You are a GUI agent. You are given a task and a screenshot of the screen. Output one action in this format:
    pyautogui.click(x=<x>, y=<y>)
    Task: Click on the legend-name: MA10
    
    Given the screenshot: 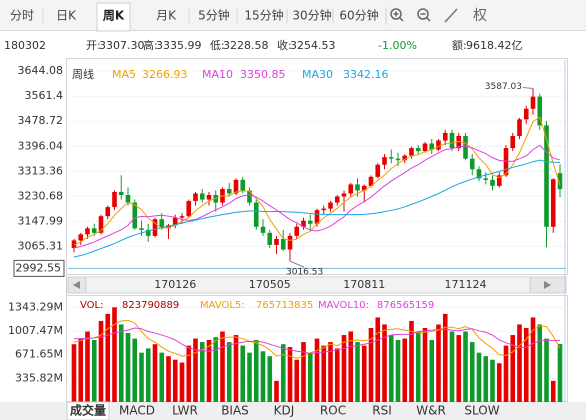 What is the action you would take?
    pyautogui.click(x=217, y=74)
    